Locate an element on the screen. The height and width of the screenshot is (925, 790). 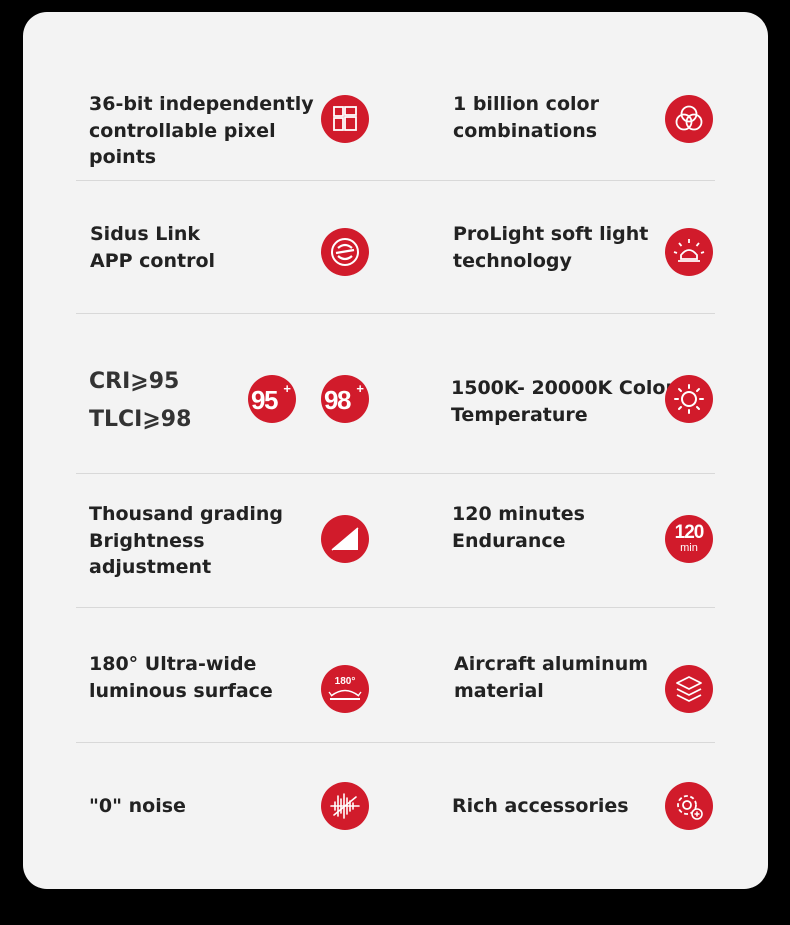
tlci-98-badge: 98 + is located at coordinates (345, 399).